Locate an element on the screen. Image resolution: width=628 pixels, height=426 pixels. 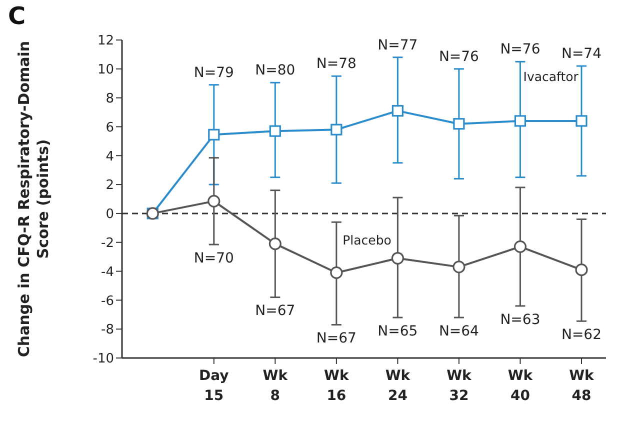
y-tick-label: -4 is located at coordinates (107, 272).